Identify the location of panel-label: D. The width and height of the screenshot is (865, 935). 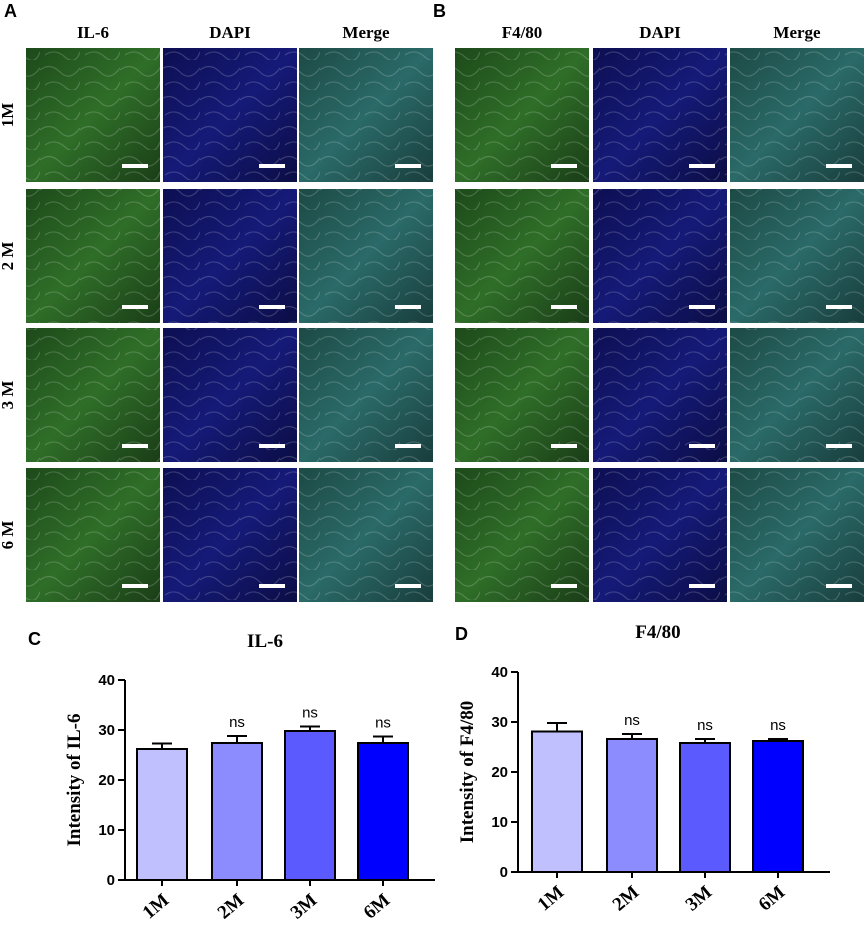
(461, 634).